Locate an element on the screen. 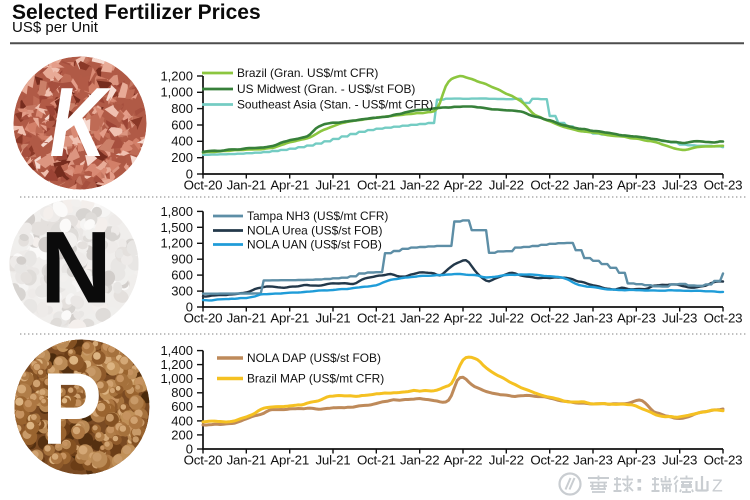 This screenshot has height=500, width=750. svg-text:Southeast Asia (Stan. - US$/mt: Southeast Asia (Stan. - US$/mt CFR) is located at coordinates (335, 105).